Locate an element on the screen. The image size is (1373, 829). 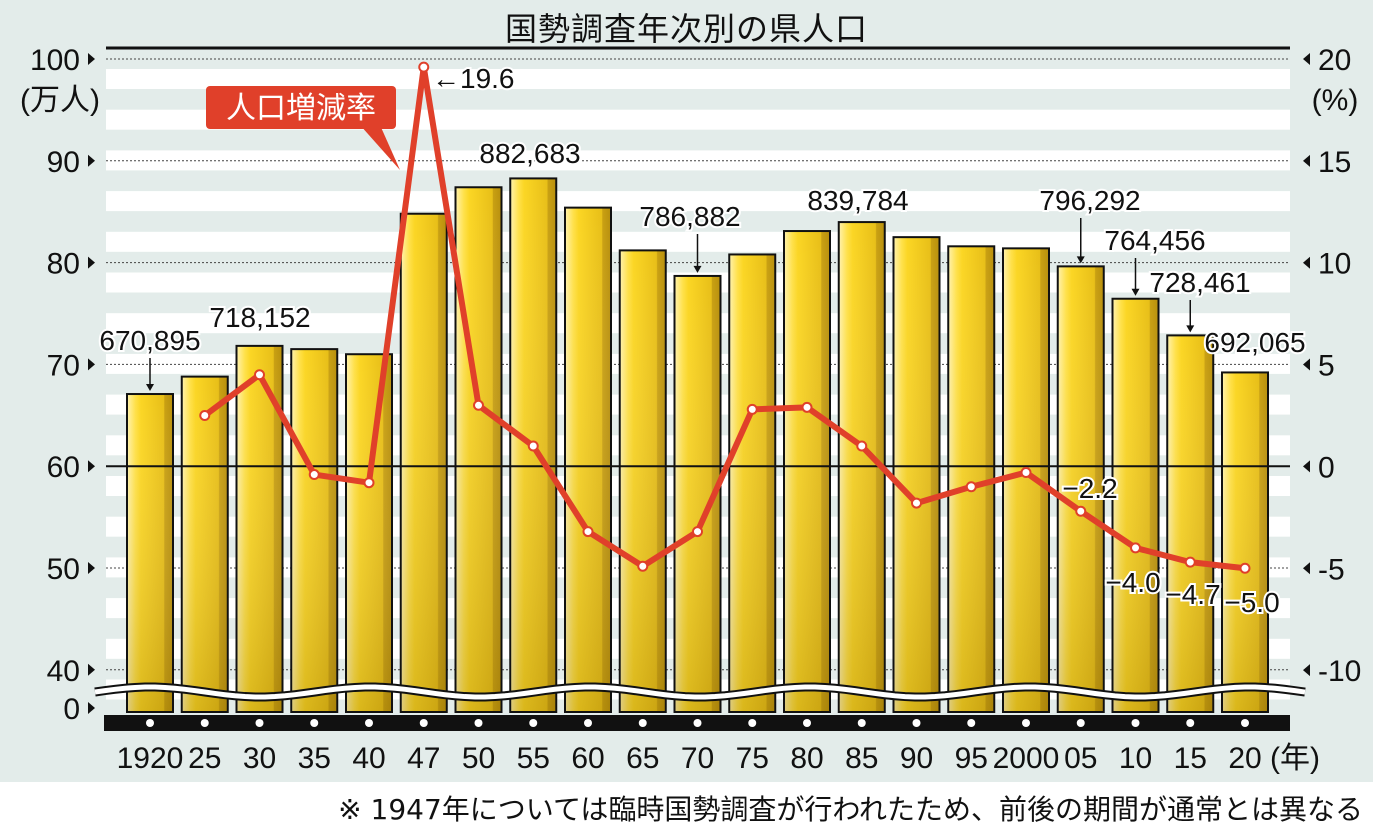
rate-value-label: −5.0 is located at coordinates (1251, 602).